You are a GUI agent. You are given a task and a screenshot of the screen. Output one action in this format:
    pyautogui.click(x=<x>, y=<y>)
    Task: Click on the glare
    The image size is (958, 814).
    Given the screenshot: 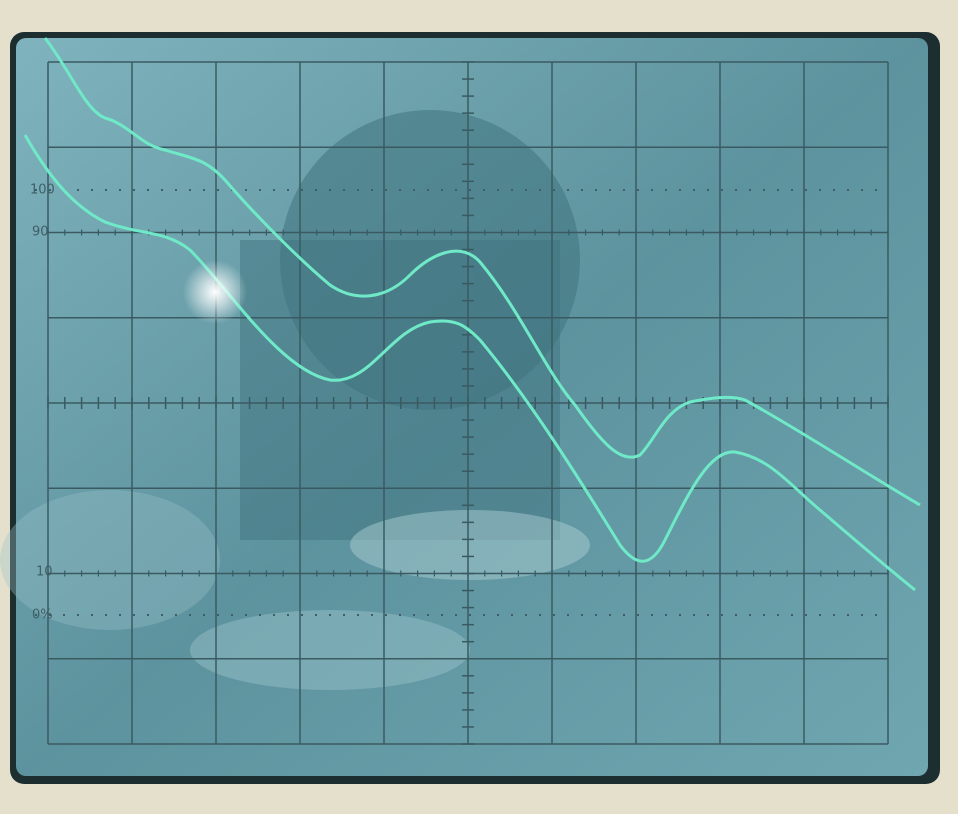 What is the action you would take?
    pyautogui.click(x=215, y=292)
    